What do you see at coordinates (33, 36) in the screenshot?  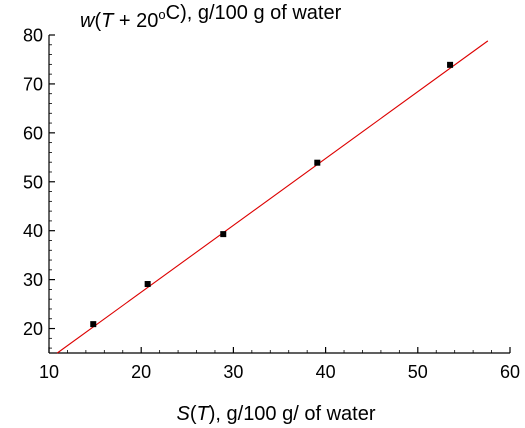 I see `y-tick-label: 80` at bounding box center [33, 36].